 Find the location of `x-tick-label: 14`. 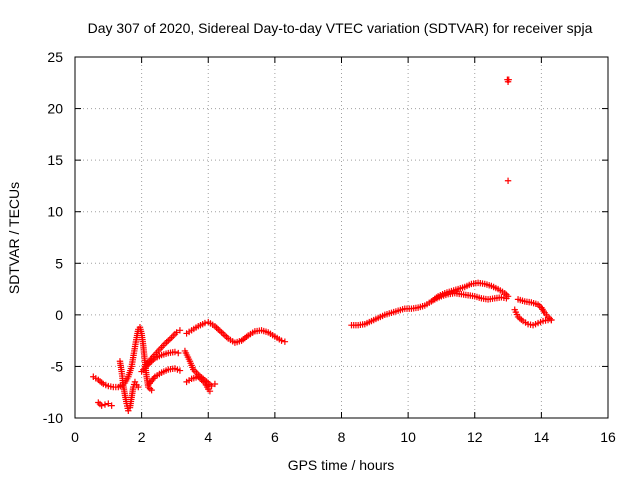

x-tick-label: 14 is located at coordinates (542, 437).